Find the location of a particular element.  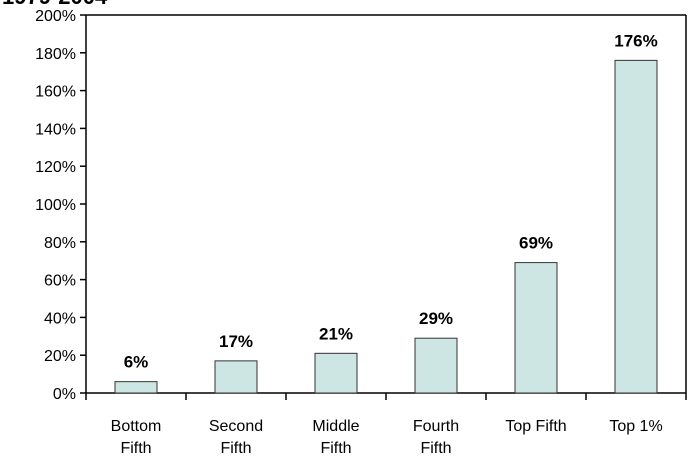

data-label: 29% is located at coordinates (436, 318).